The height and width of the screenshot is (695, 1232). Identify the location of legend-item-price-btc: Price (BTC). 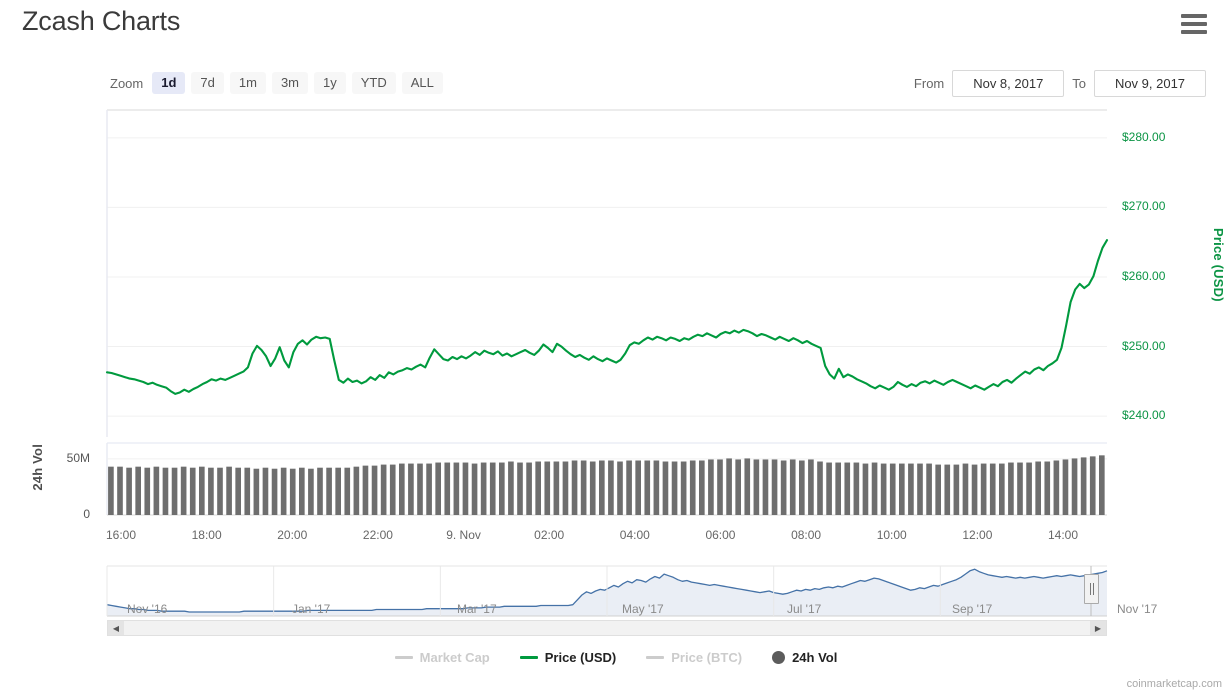
(694, 657).